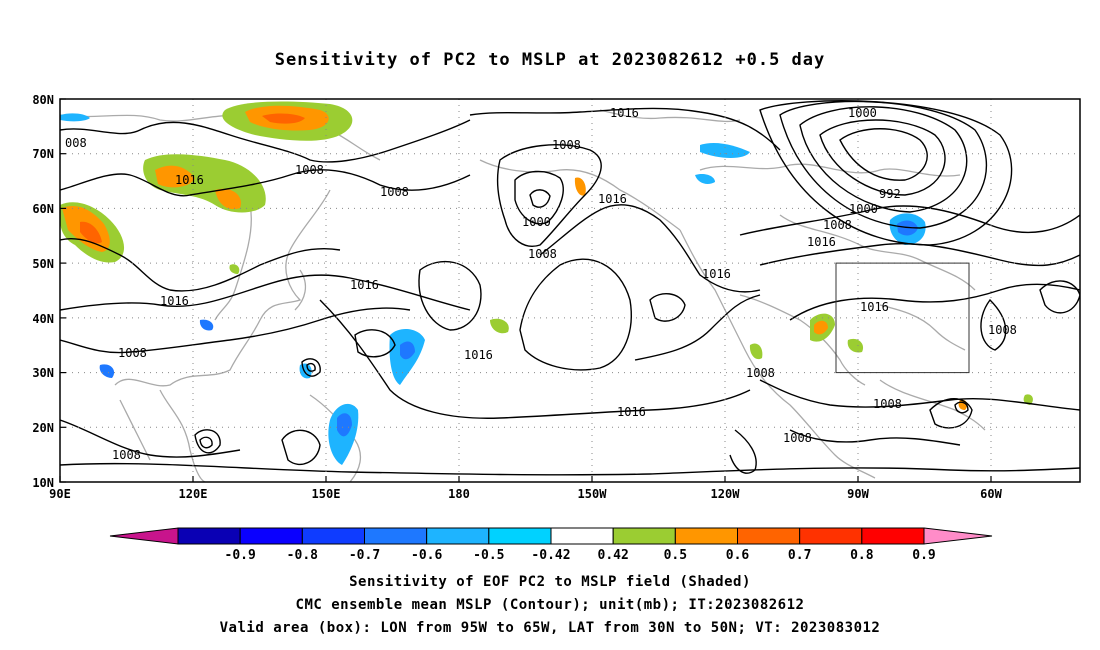  I want to click on lat-label: 40N, so click(43, 319).